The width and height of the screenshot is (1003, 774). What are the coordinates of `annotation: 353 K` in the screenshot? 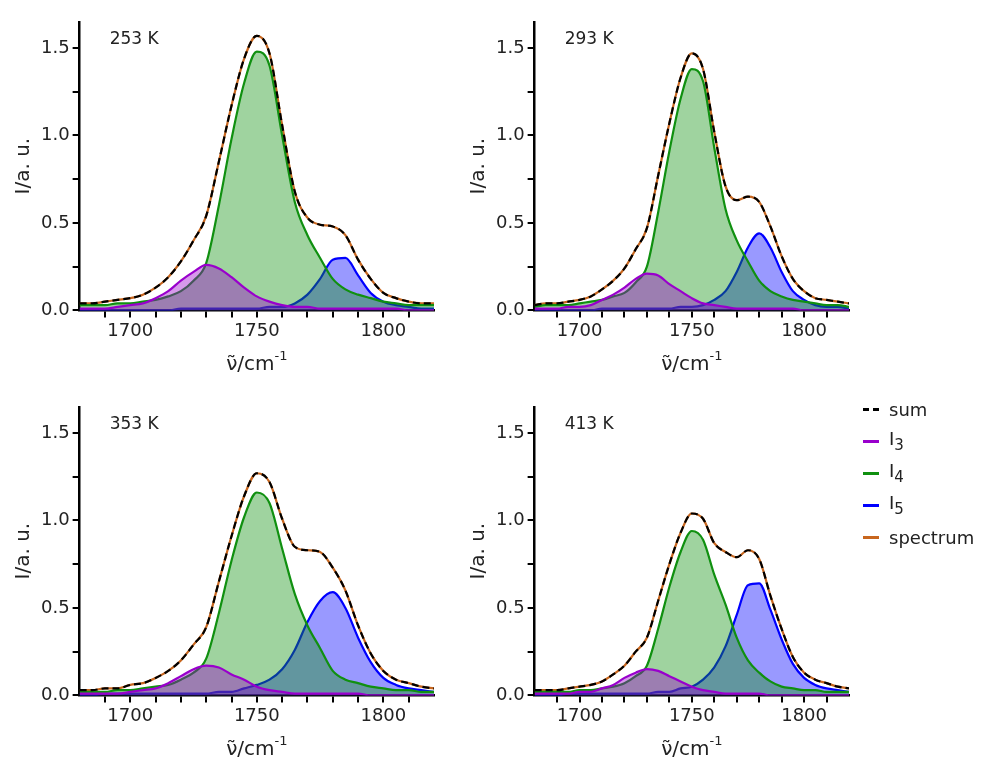 It's located at (134, 423).